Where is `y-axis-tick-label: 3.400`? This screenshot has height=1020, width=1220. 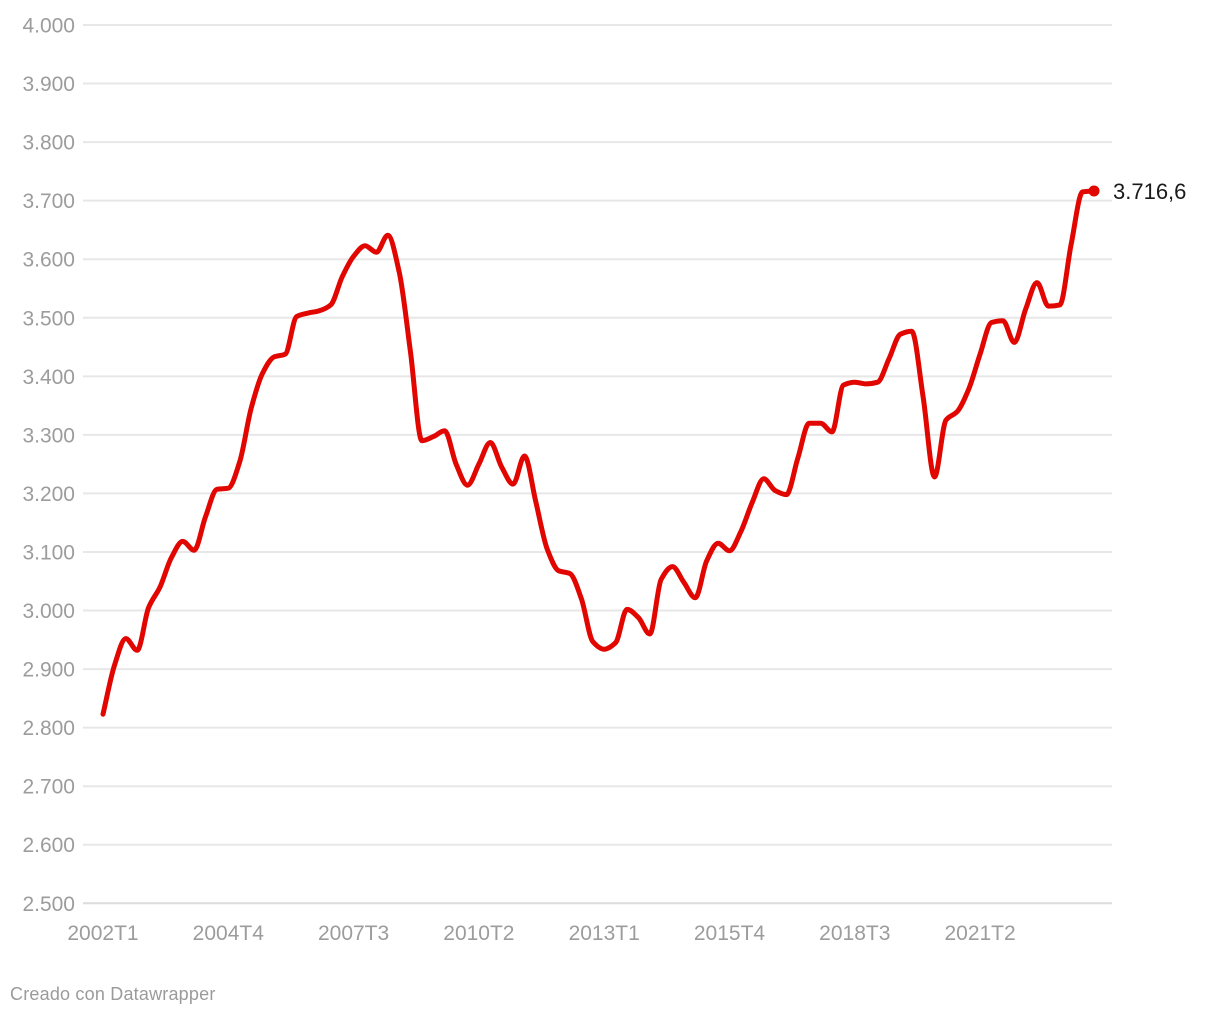
y-axis-tick-label: 3.400 is located at coordinates (48, 377).